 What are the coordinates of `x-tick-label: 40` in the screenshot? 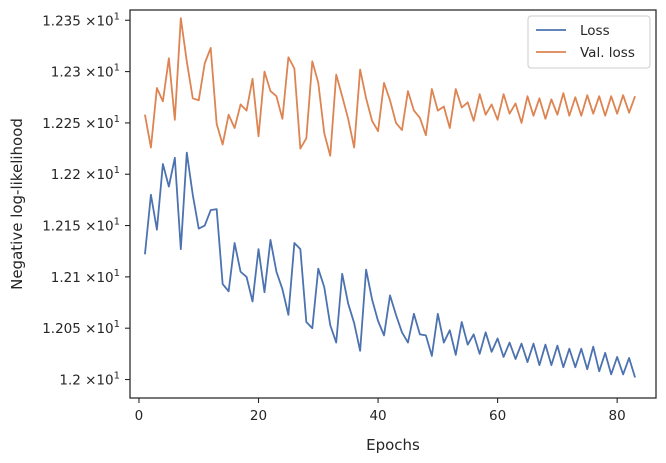 It's located at (377, 416).